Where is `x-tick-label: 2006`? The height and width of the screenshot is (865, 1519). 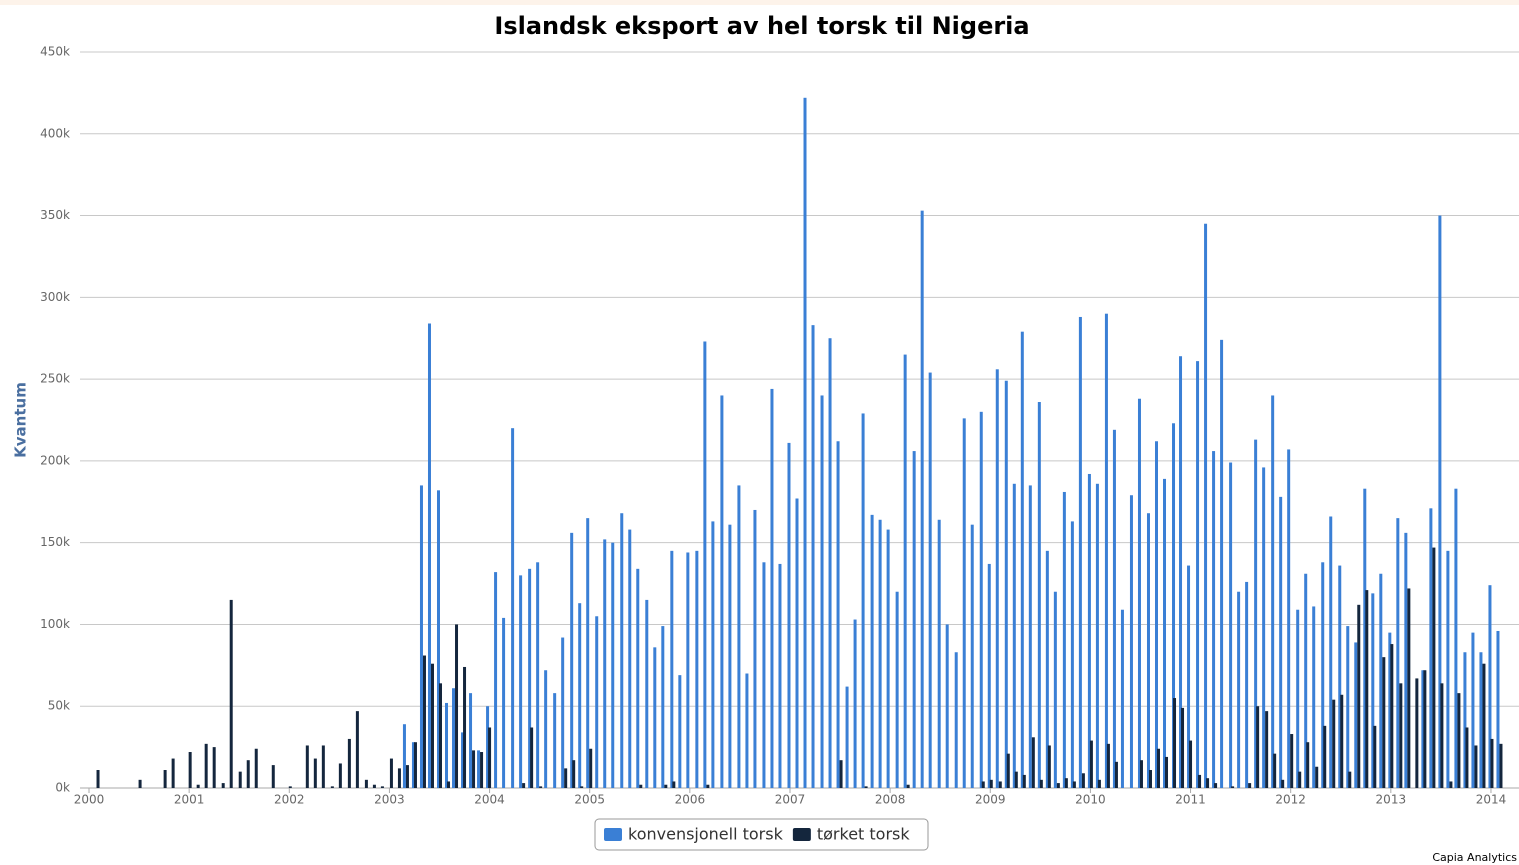 x-tick-label: 2006 is located at coordinates (690, 800).